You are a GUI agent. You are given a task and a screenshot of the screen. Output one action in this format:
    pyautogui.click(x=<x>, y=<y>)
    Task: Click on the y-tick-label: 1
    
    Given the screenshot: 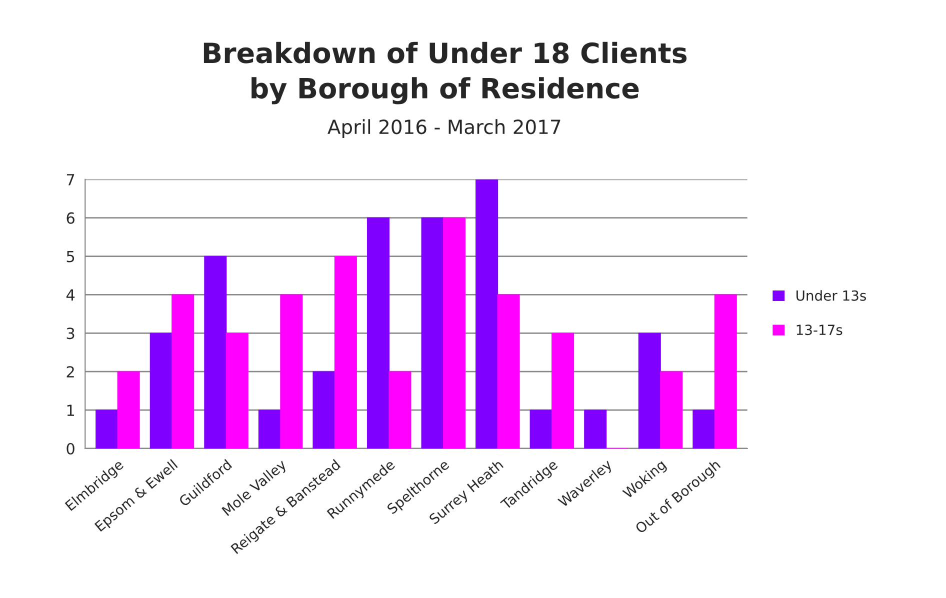 What is the action you would take?
    pyautogui.click(x=70, y=410)
    